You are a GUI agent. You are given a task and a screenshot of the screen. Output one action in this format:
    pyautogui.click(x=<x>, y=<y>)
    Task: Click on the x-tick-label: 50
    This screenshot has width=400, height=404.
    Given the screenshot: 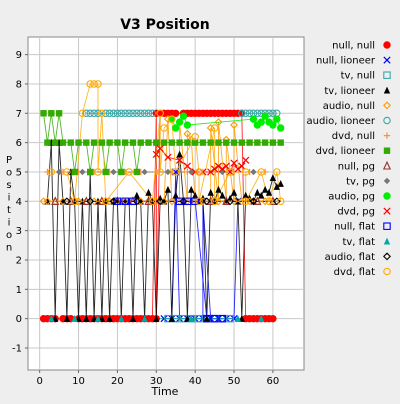 What is the action you would take?
    pyautogui.click(x=234, y=381)
    